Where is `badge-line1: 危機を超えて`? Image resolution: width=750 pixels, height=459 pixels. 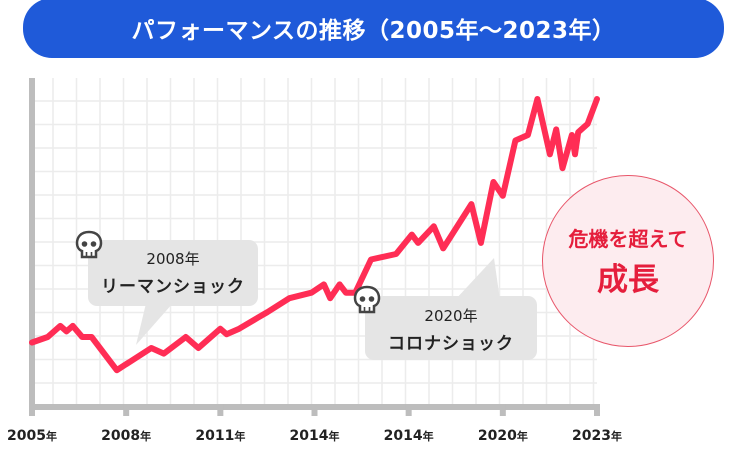 badge-line1: 危機を超えて is located at coordinates (628, 239).